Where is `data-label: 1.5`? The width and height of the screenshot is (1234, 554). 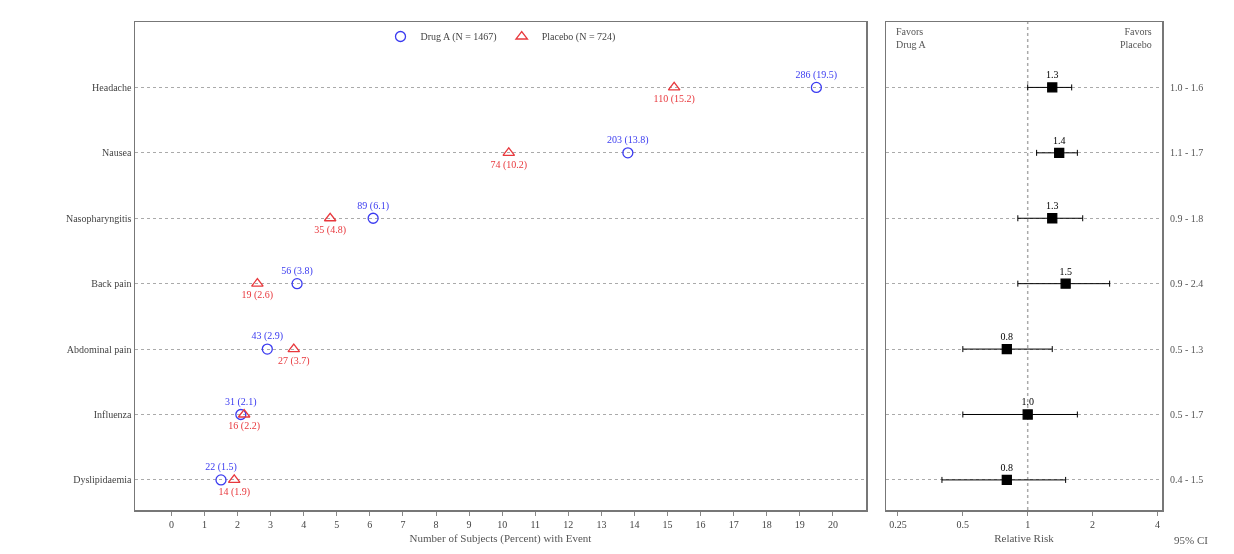
data-label: 1.5 is located at coordinates (1065, 271).